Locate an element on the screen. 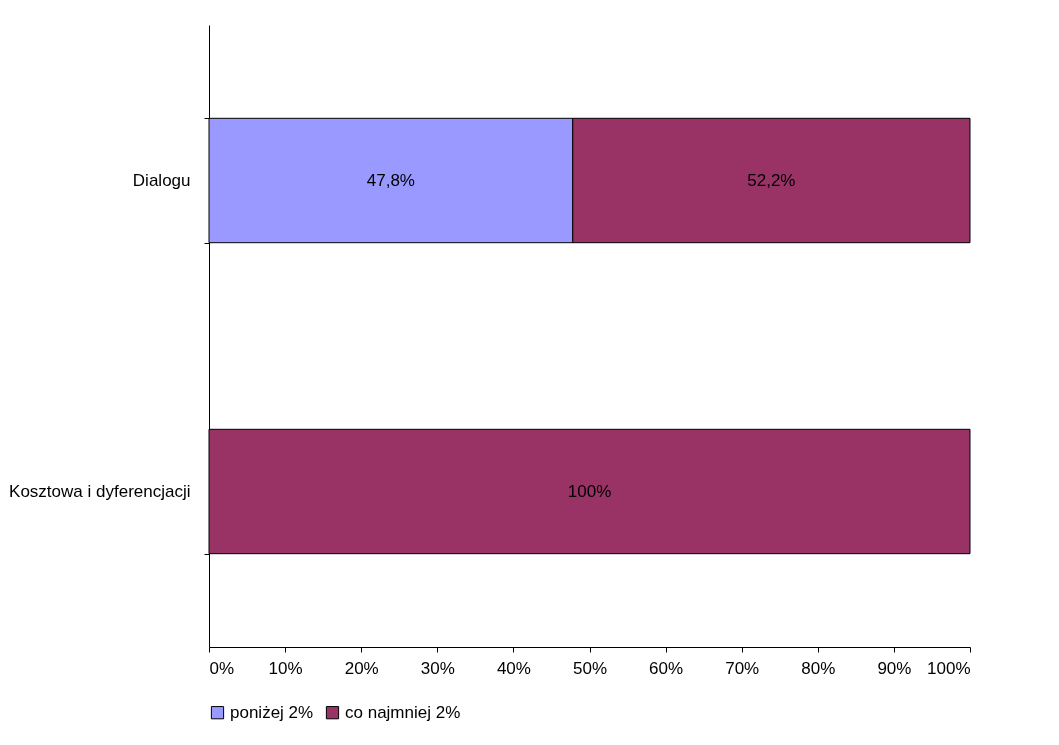  y-tick-label: Dialogu is located at coordinates (161, 180).